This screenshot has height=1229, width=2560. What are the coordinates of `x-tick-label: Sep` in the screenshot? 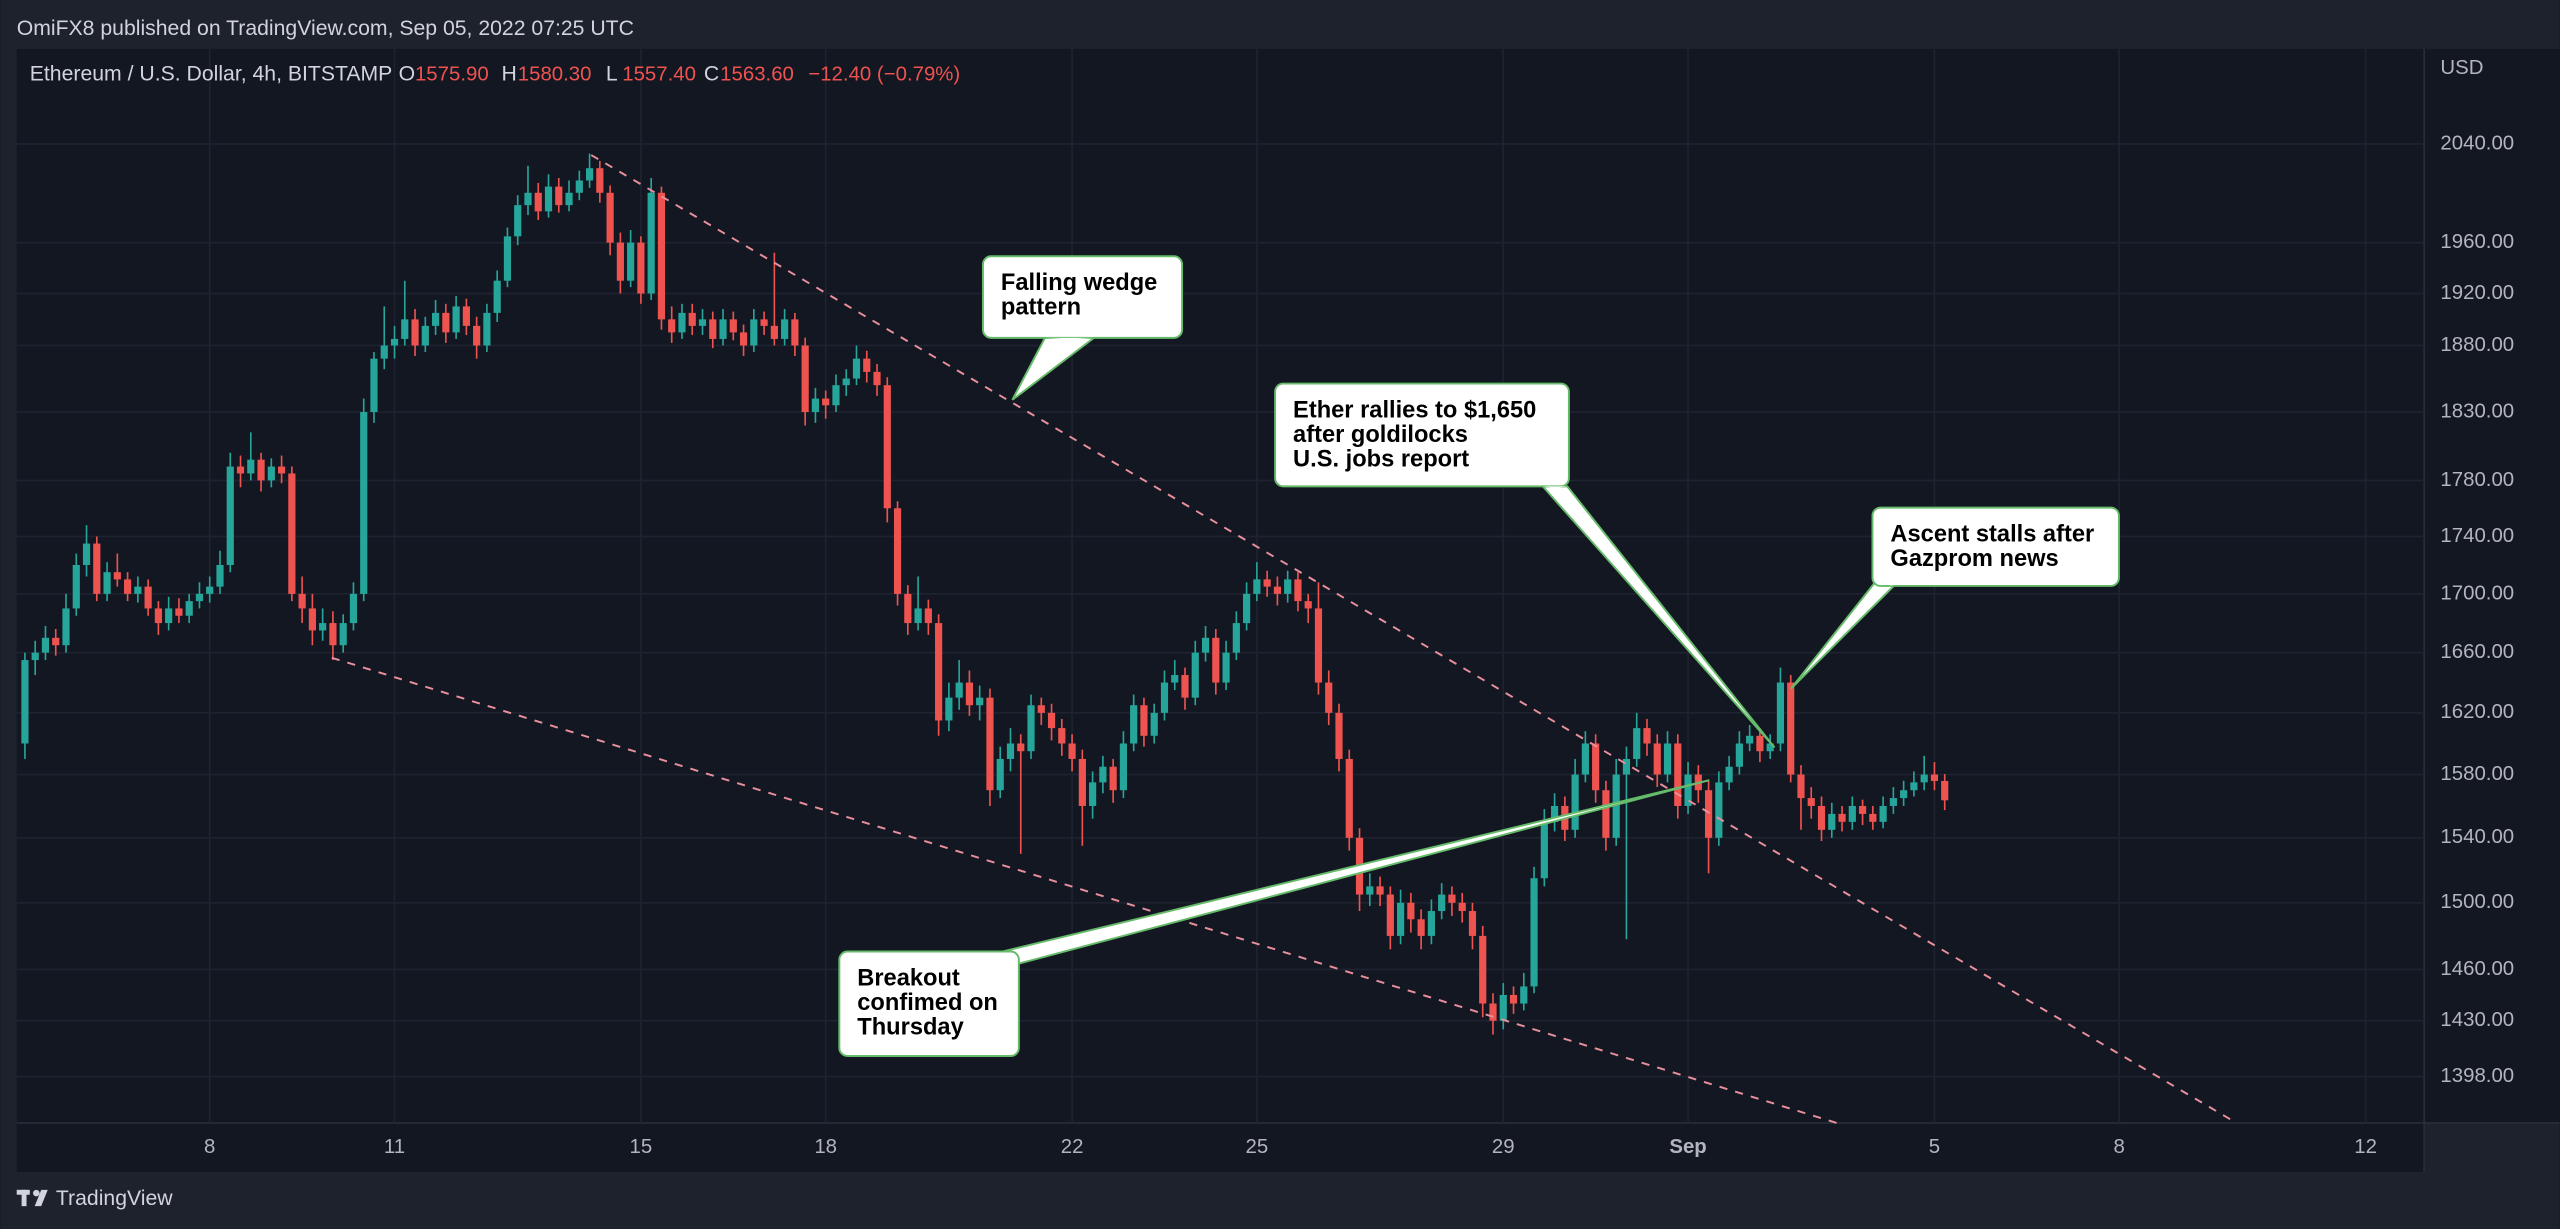 It's located at (1687, 1147).